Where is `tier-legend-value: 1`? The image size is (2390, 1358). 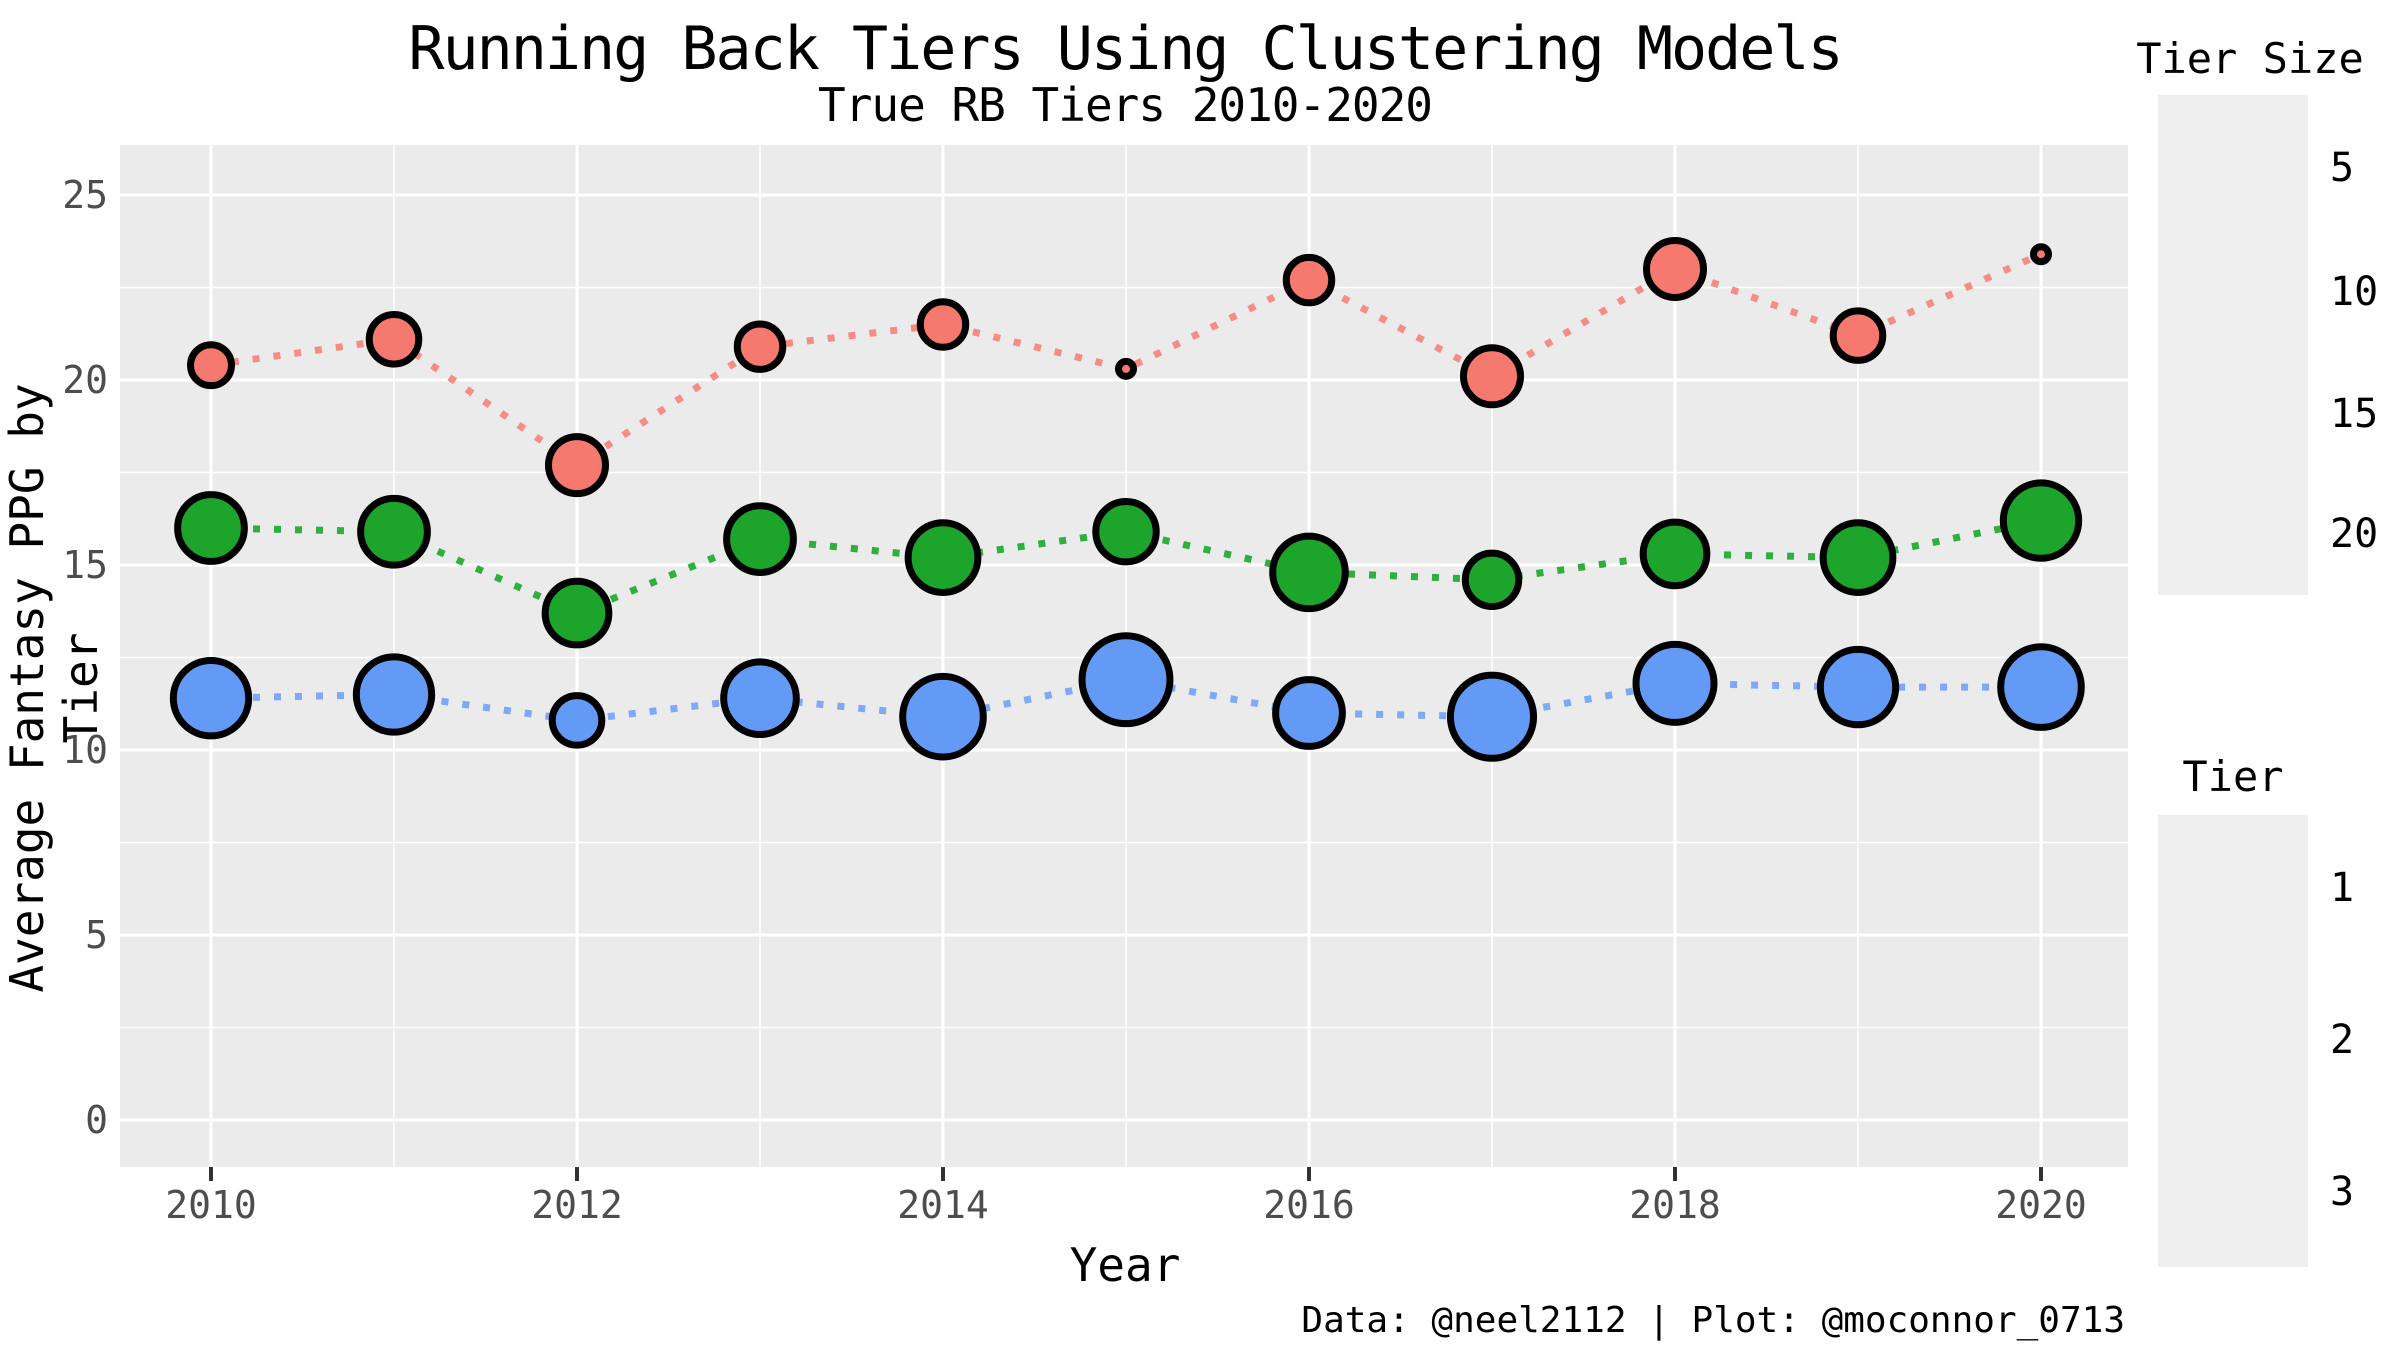 tier-legend-value: 1 is located at coordinates (2342, 888).